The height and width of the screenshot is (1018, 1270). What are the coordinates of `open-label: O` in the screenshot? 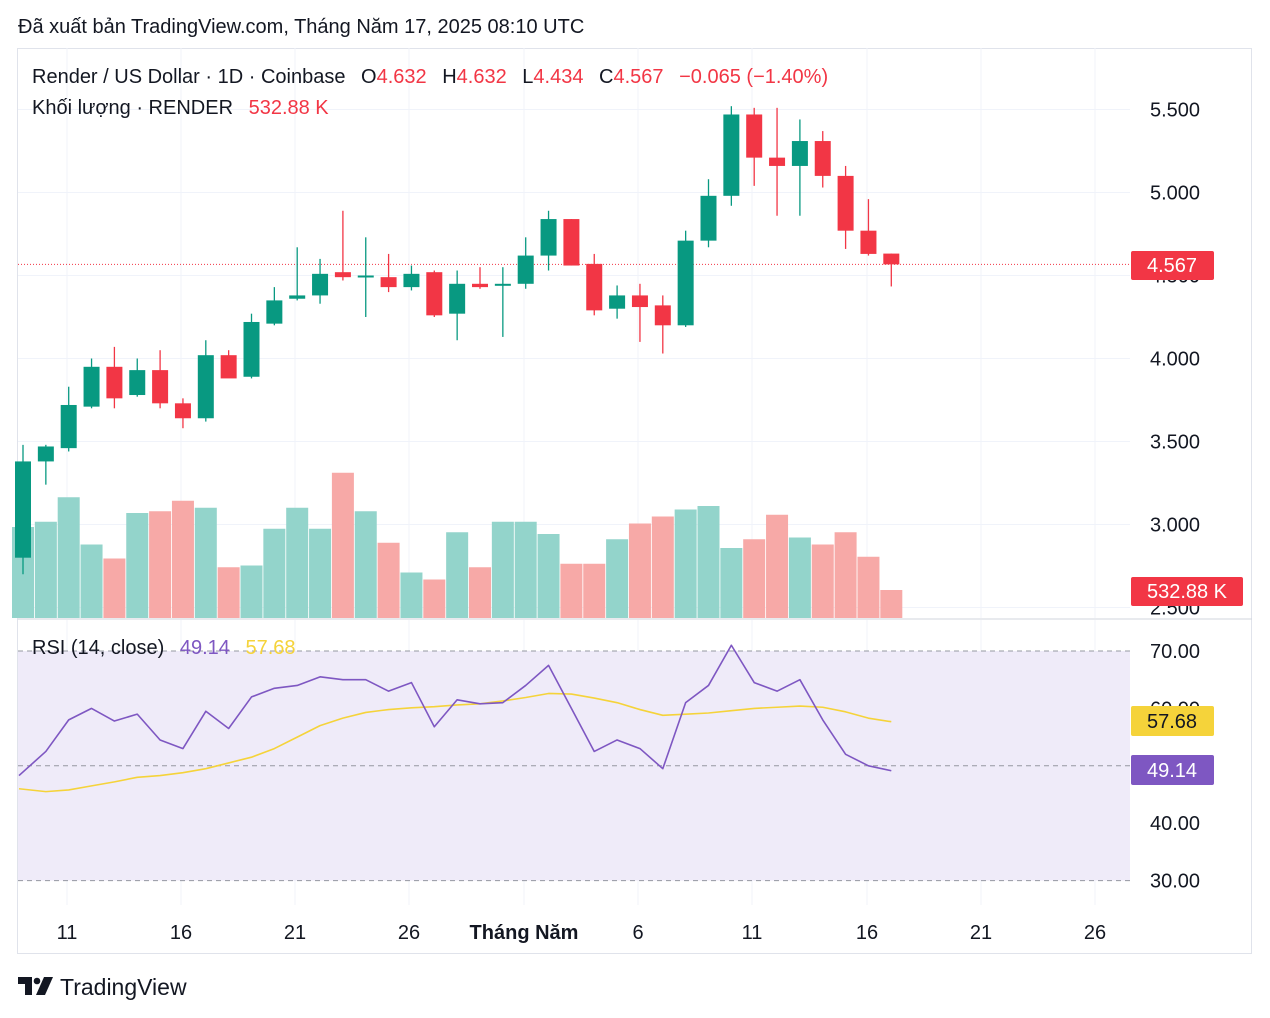 It's located at (369, 77).